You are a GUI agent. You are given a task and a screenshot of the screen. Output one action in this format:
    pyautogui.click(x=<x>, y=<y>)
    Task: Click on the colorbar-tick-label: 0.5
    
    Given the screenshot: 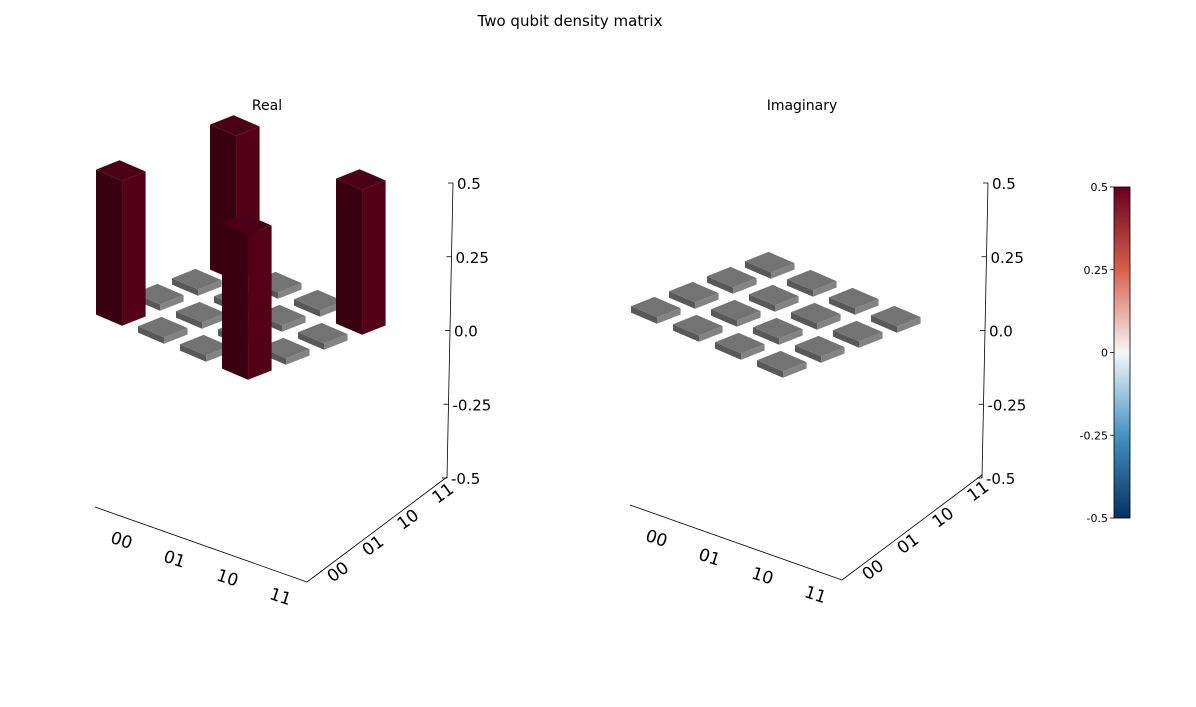 What is the action you would take?
    pyautogui.click(x=1100, y=187)
    